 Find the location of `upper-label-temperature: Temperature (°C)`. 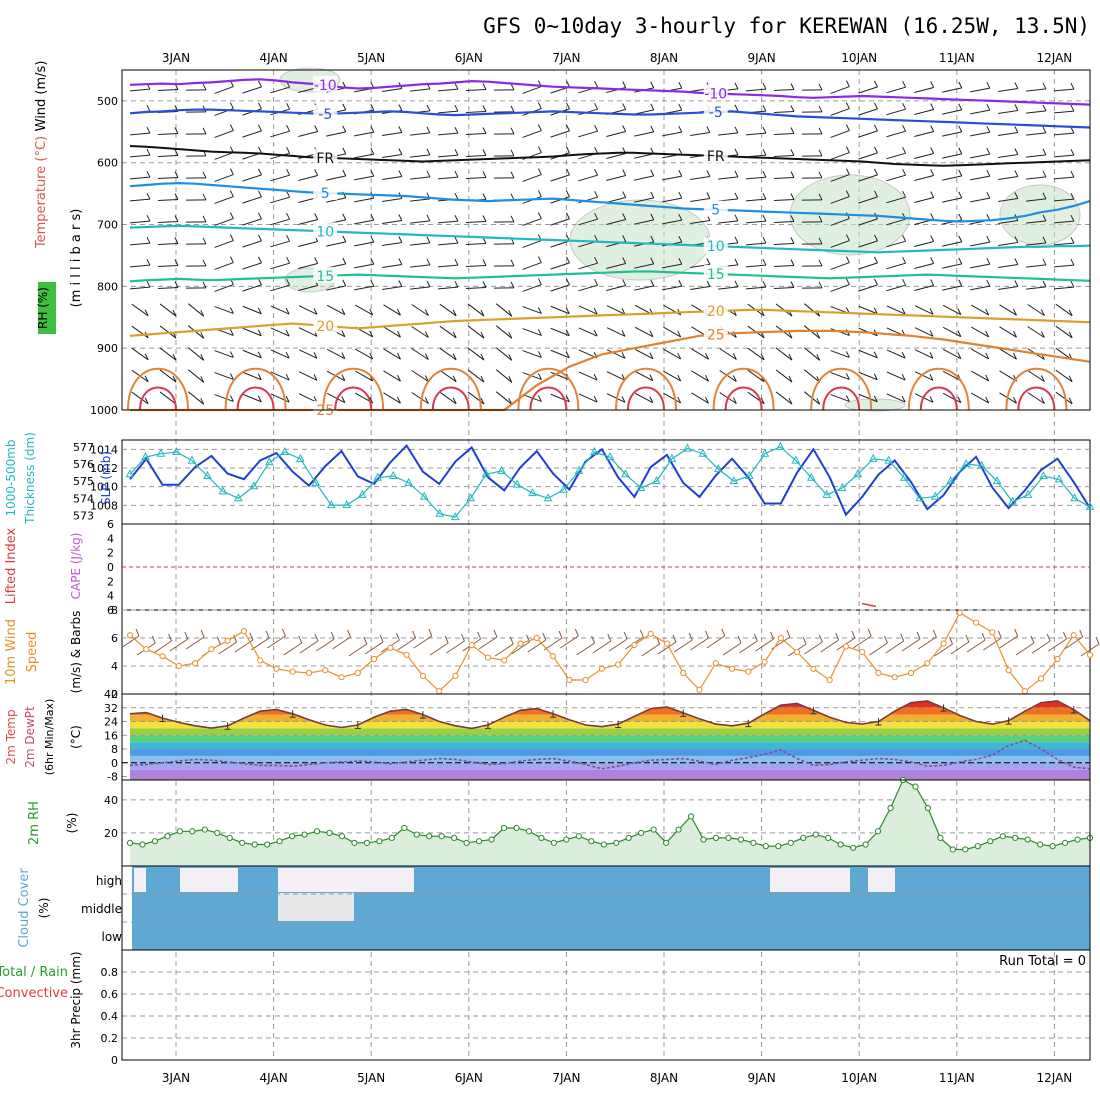

upper-label-temperature: Temperature (°C) is located at coordinates (41, 192).